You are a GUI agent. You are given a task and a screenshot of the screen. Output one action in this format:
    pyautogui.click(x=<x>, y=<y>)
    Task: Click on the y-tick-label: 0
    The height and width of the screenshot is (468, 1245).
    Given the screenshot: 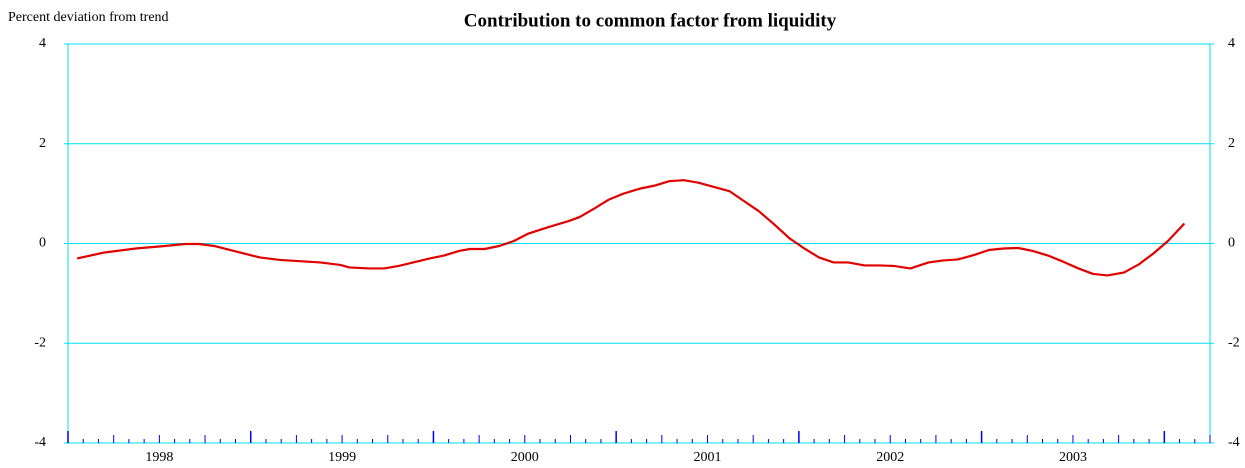 What is the action you would take?
    pyautogui.click(x=42, y=243)
    